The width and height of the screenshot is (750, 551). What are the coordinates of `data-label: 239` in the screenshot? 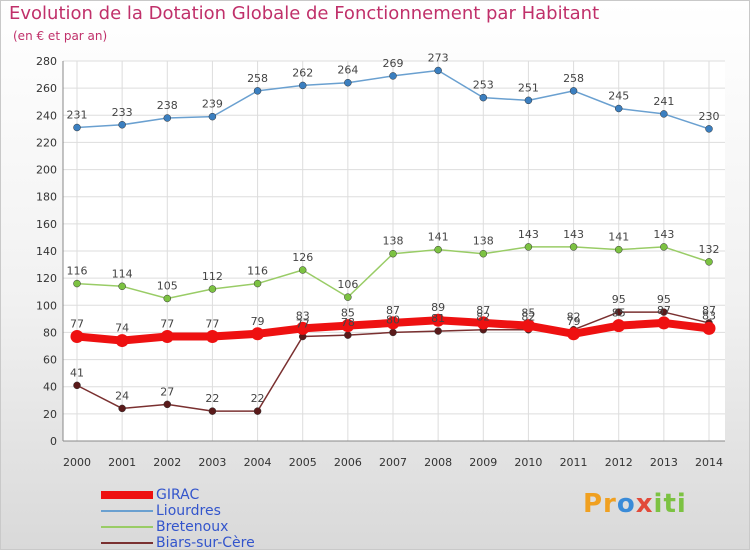 It's located at (212, 104).